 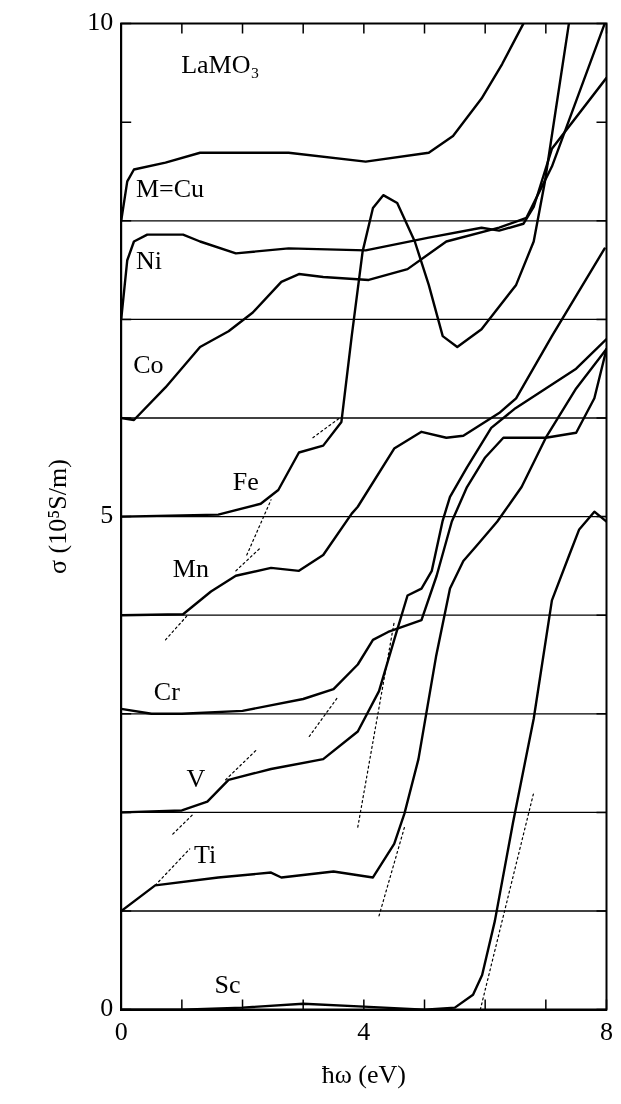 What do you see at coordinates (364, 1032) in the screenshot?
I see `x-tick-label: 4` at bounding box center [364, 1032].